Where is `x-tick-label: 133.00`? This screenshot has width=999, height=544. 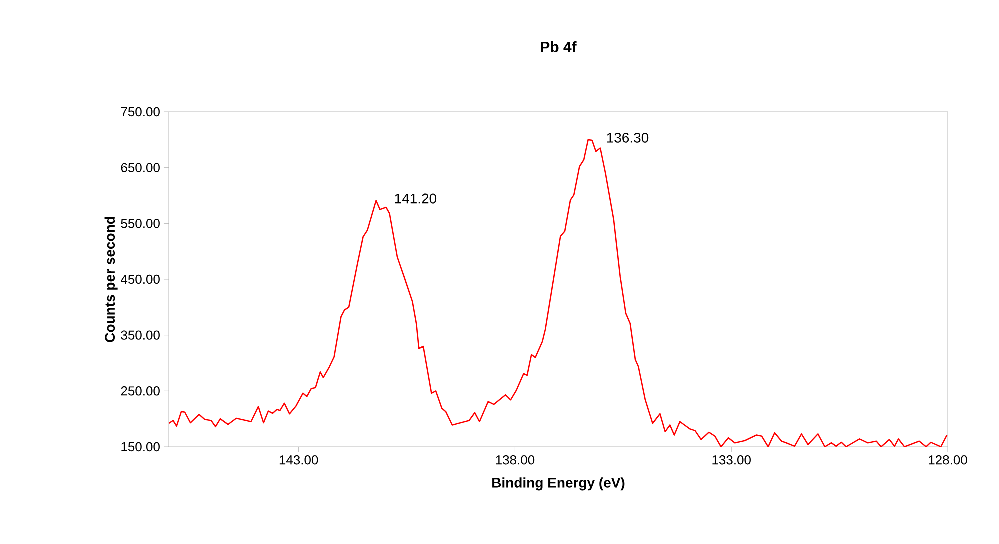 x-tick-label: 133.00 is located at coordinates (731, 460).